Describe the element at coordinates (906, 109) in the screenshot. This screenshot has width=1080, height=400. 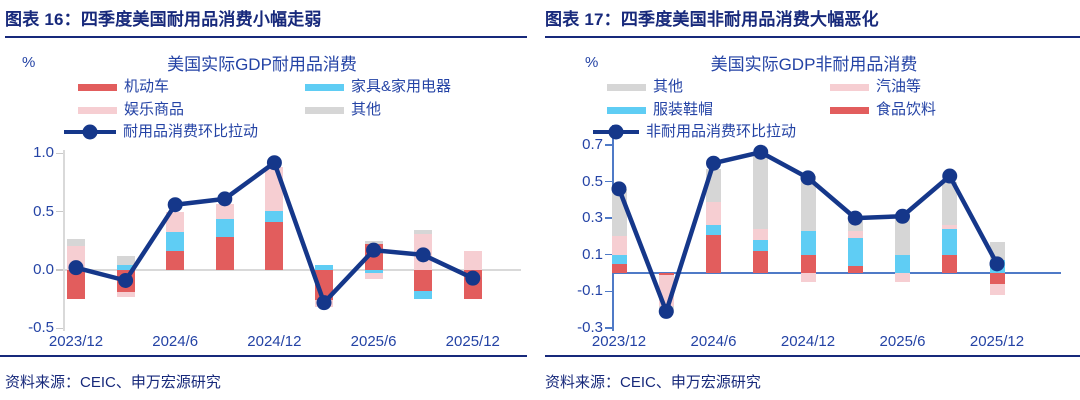
I see `legend-label: 食品饮料` at that location.